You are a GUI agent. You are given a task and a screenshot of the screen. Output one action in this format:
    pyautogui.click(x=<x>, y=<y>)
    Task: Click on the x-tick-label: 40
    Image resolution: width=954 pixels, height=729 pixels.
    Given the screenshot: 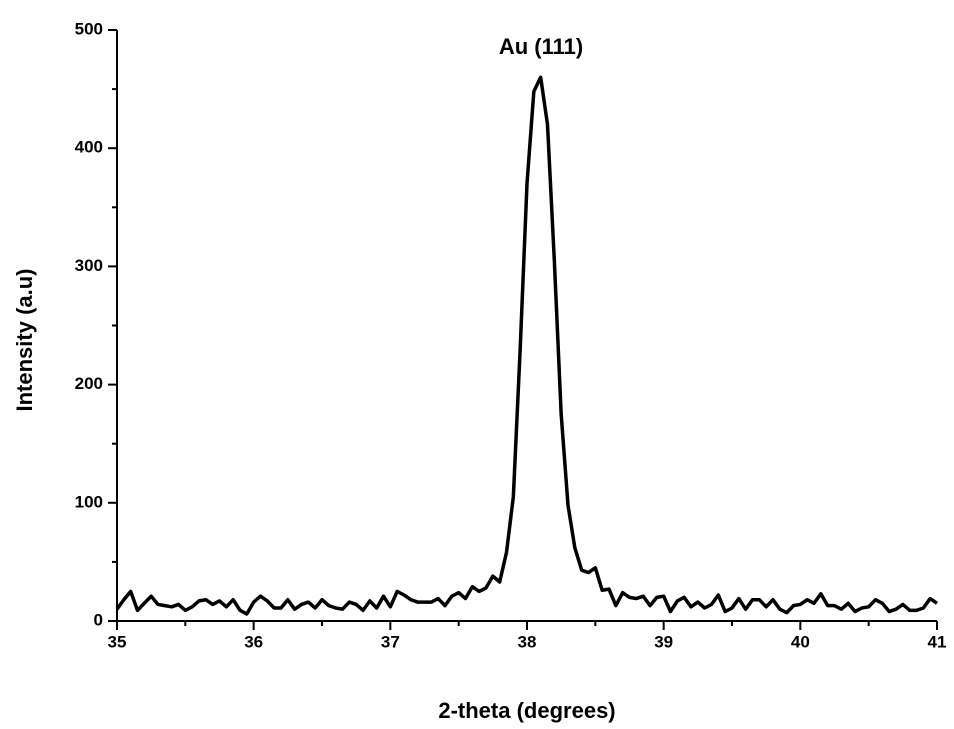 What is the action you would take?
    pyautogui.click(x=800, y=641)
    